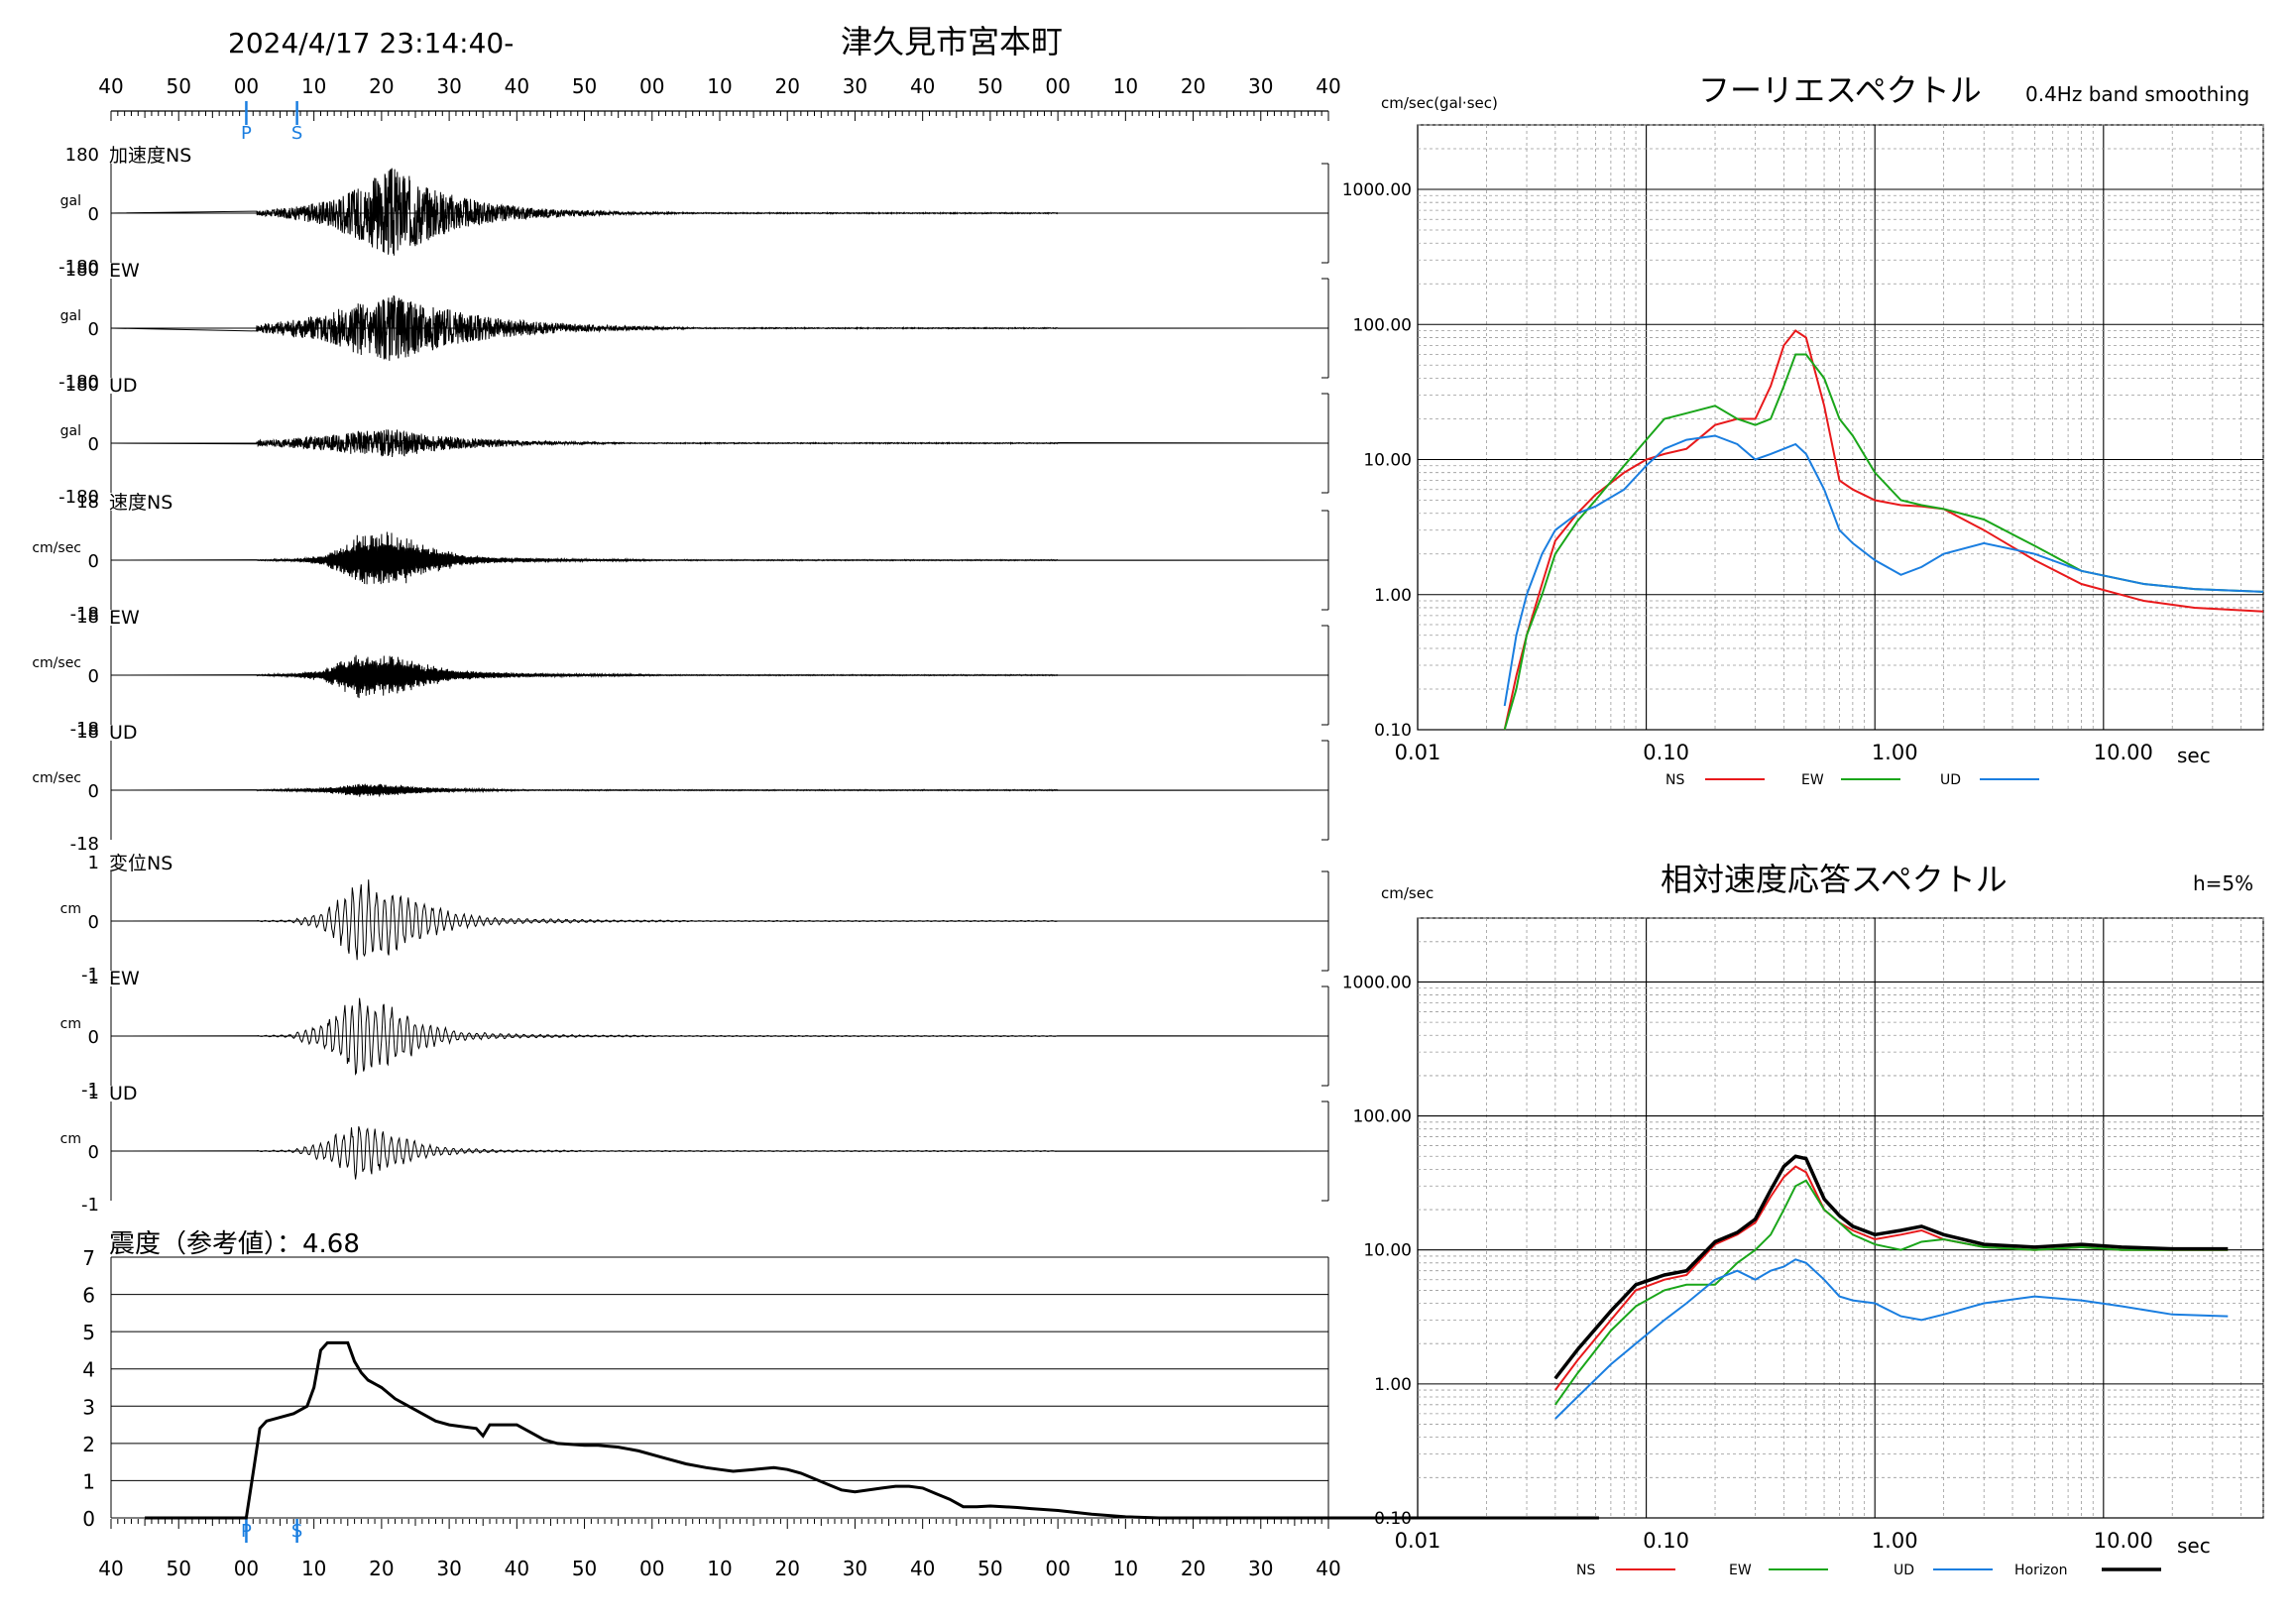 The image size is (2296, 1623). I want to click on intensity-tick-label: 1, so click(89, 1481).